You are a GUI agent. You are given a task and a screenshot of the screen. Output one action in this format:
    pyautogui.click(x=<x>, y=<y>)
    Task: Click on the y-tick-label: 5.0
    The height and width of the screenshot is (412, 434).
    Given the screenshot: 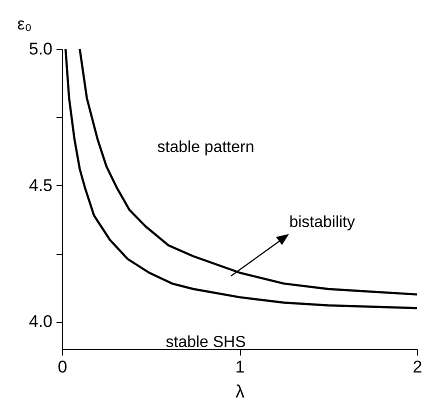 What is the action you would take?
    pyautogui.click(x=40, y=49)
    